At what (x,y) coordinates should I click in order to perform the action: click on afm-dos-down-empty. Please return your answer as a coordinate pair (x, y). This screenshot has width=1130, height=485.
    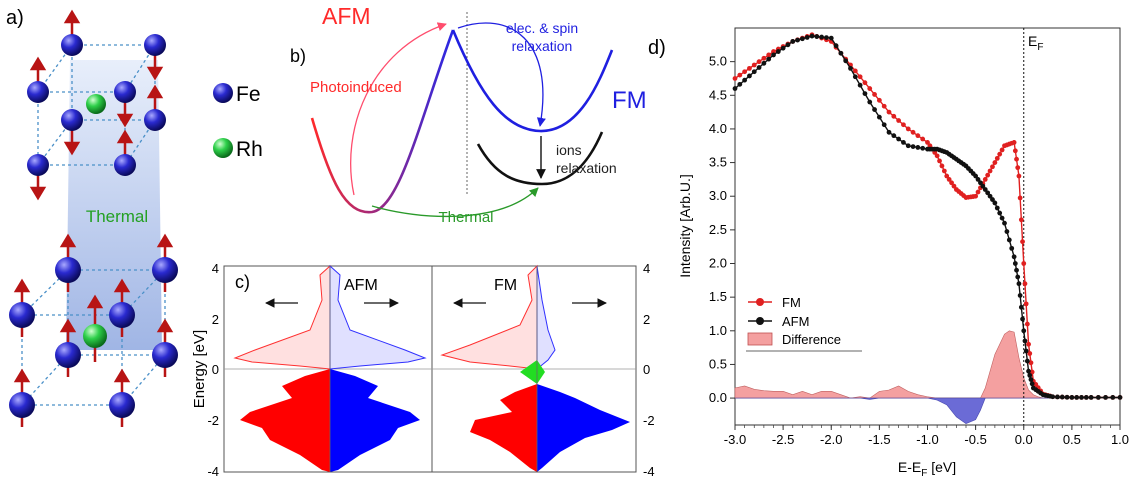
    Looking at the image, I should click on (378, 317).